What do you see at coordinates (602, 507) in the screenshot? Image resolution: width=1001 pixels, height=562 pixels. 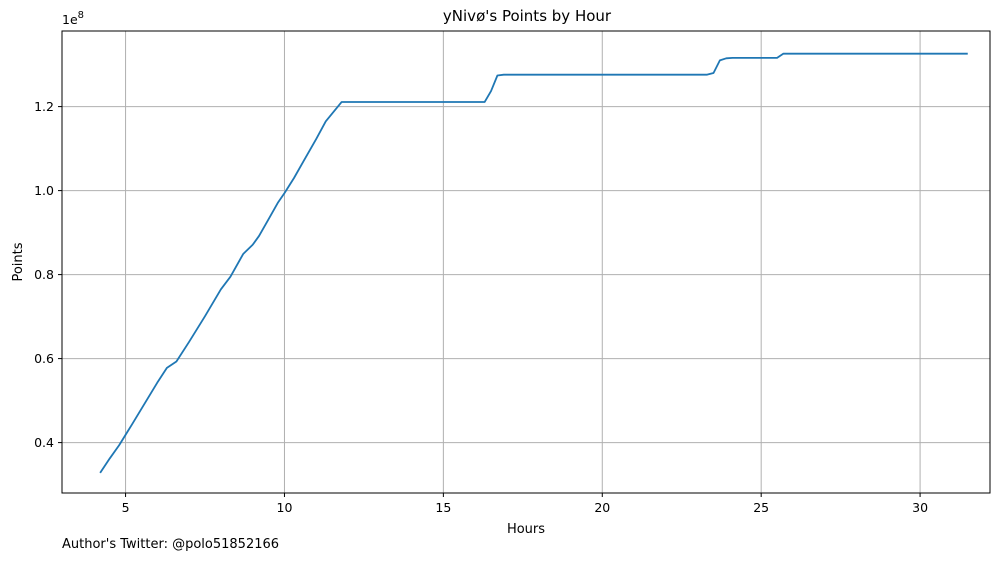 I see `x-tick-label: 20` at bounding box center [602, 507].